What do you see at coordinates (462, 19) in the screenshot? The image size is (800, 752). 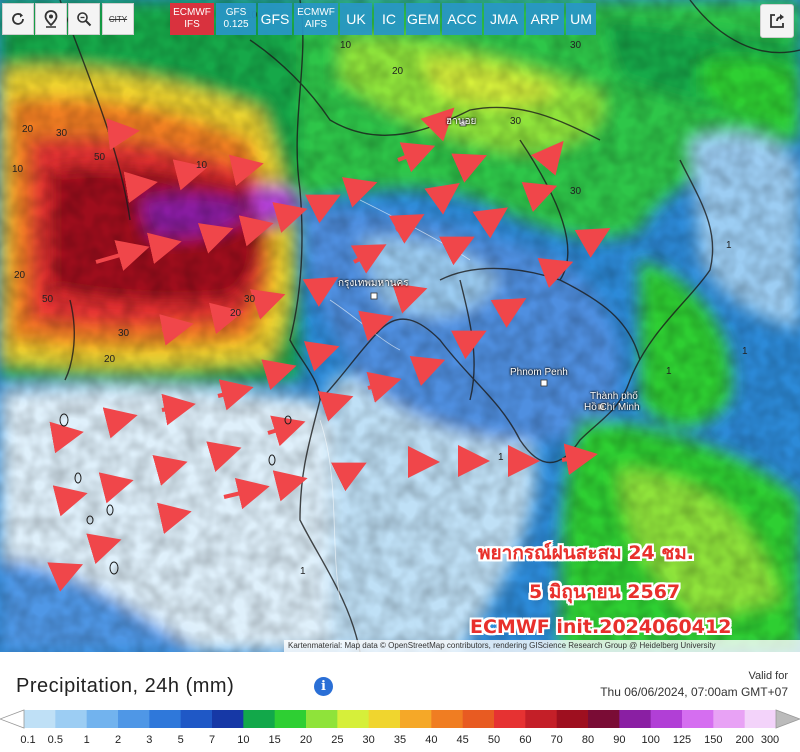 I see `model-button-acc: ACC` at bounding box center [462, 19].